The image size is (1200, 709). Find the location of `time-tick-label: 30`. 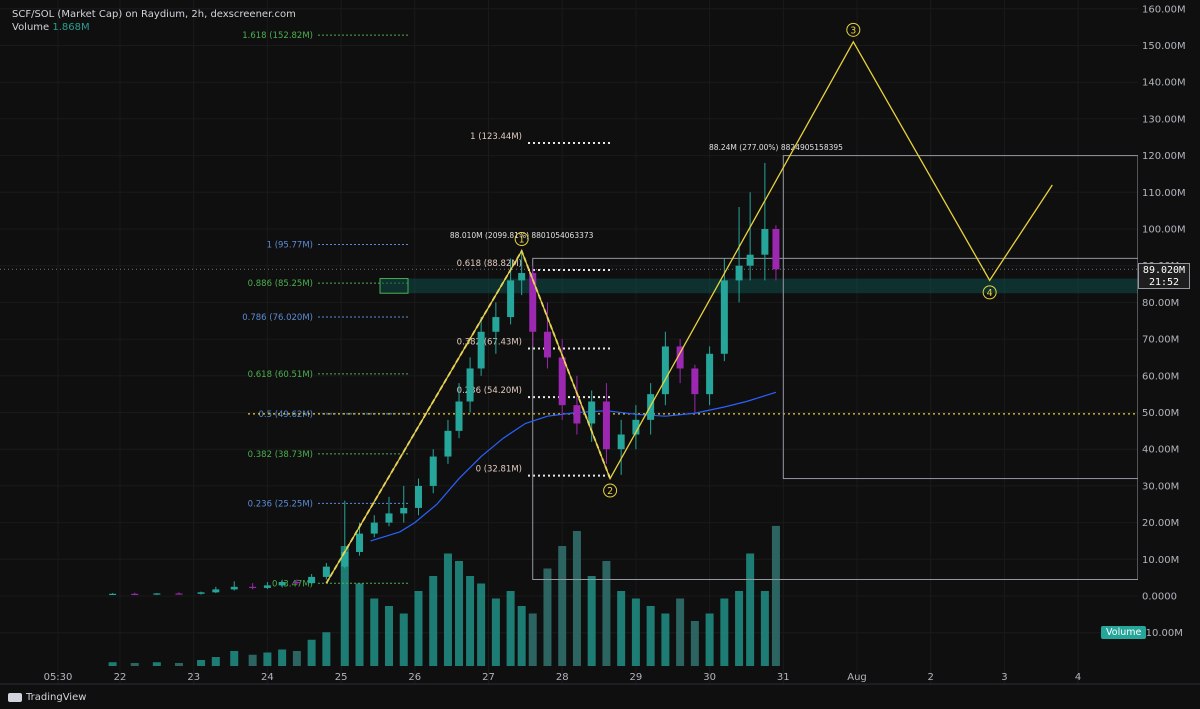

time-tick-label: 30 is located at coordinates (709, 677).